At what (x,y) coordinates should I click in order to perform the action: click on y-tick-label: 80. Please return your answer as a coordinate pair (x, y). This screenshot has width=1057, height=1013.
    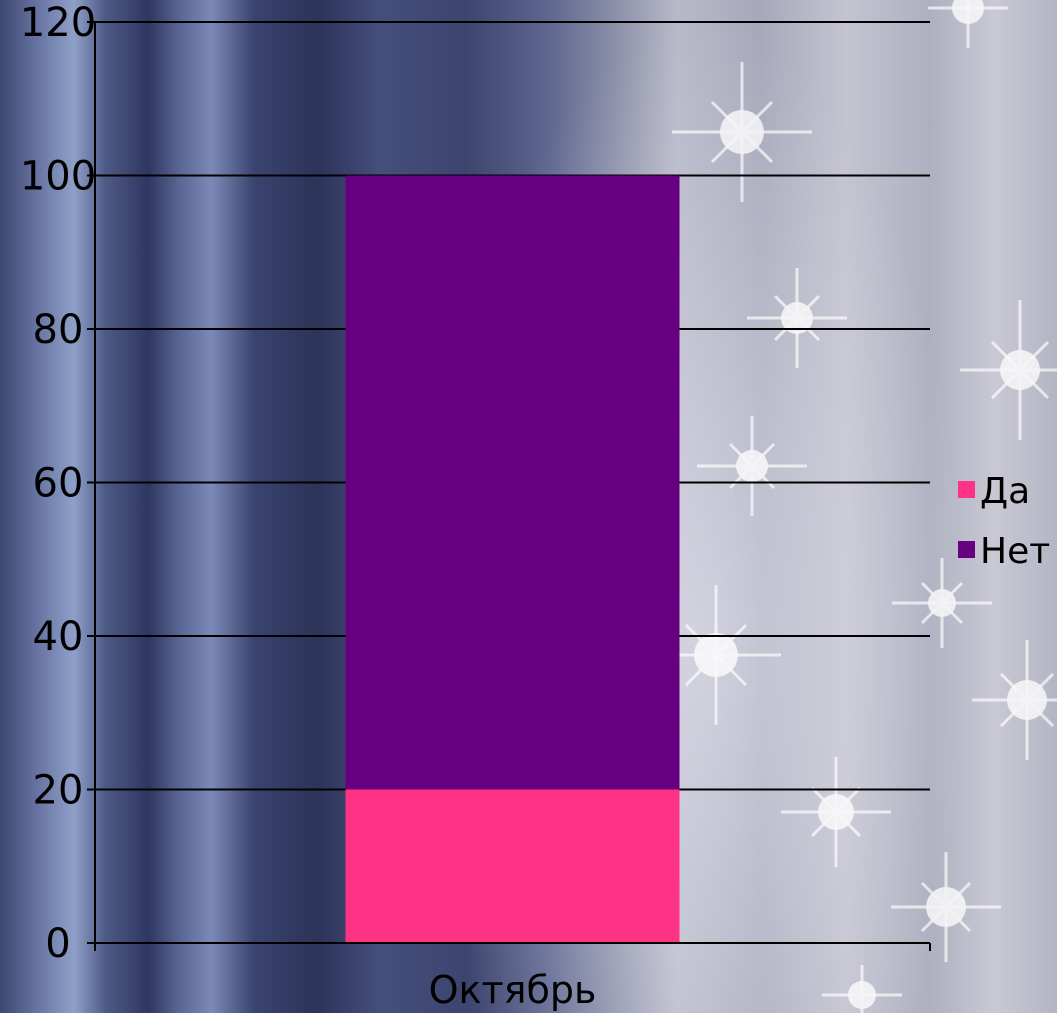
    Looking at the image, I should click on (58, 330).